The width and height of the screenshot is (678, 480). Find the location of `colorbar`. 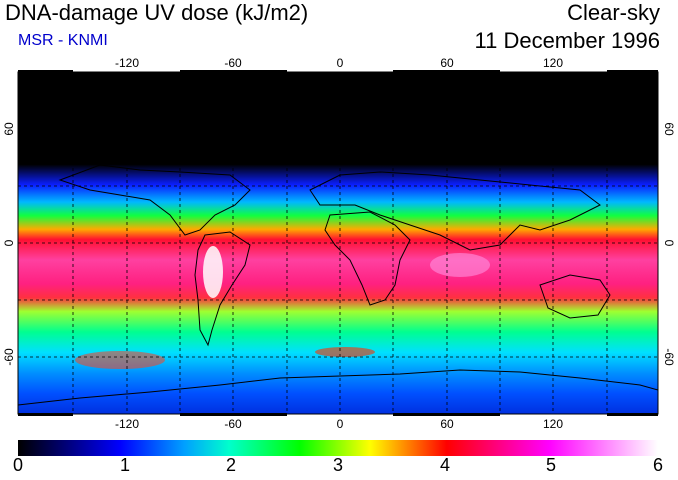

colorbar is located at coordinates (338, 448).